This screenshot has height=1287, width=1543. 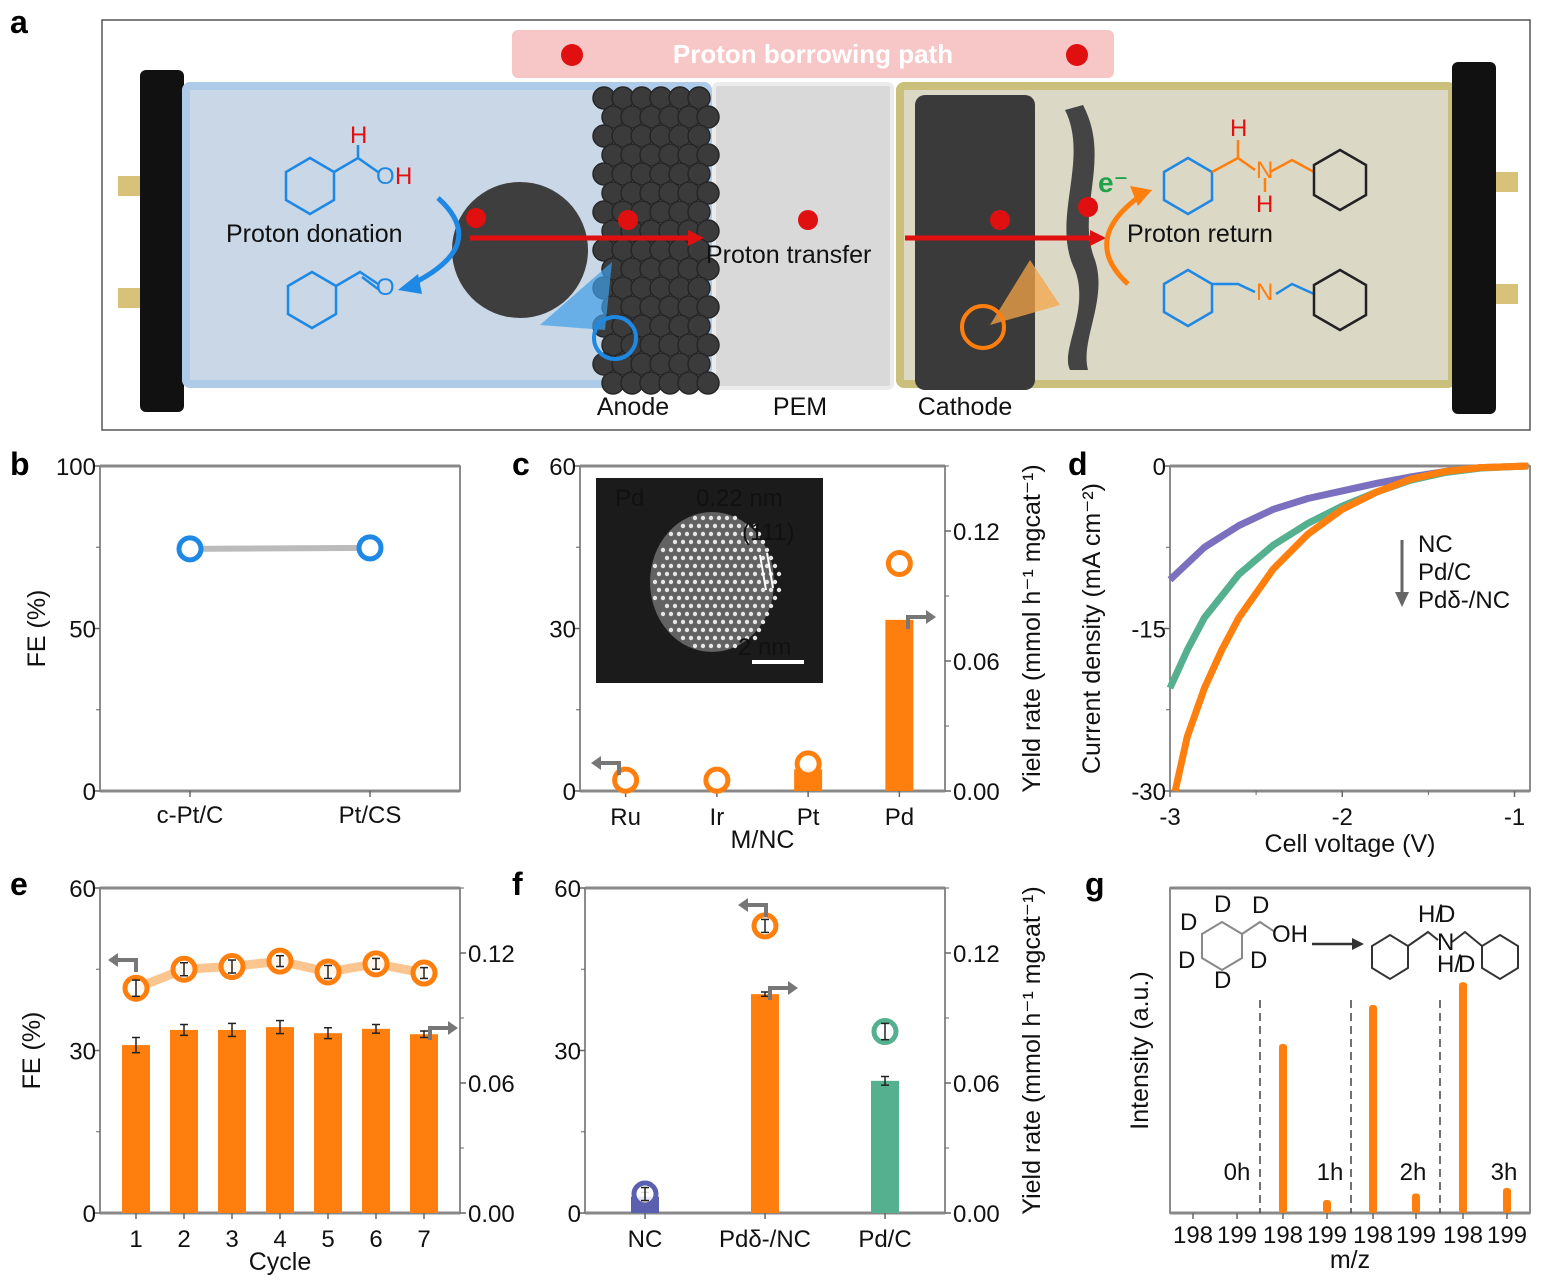 I want to click on y-tick-label: 0, so click(x=89, y=792).